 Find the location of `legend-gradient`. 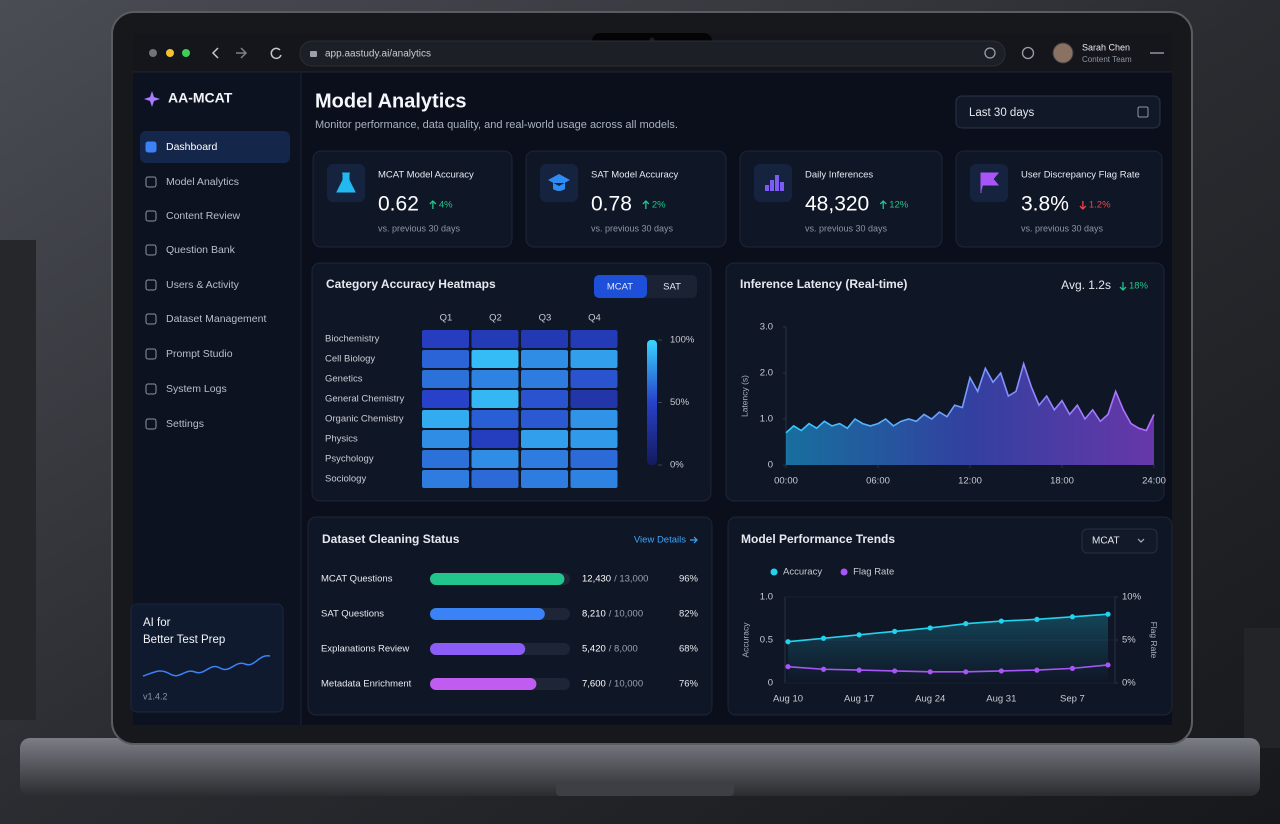

legend-gradient is located at coordinates (652, 402).